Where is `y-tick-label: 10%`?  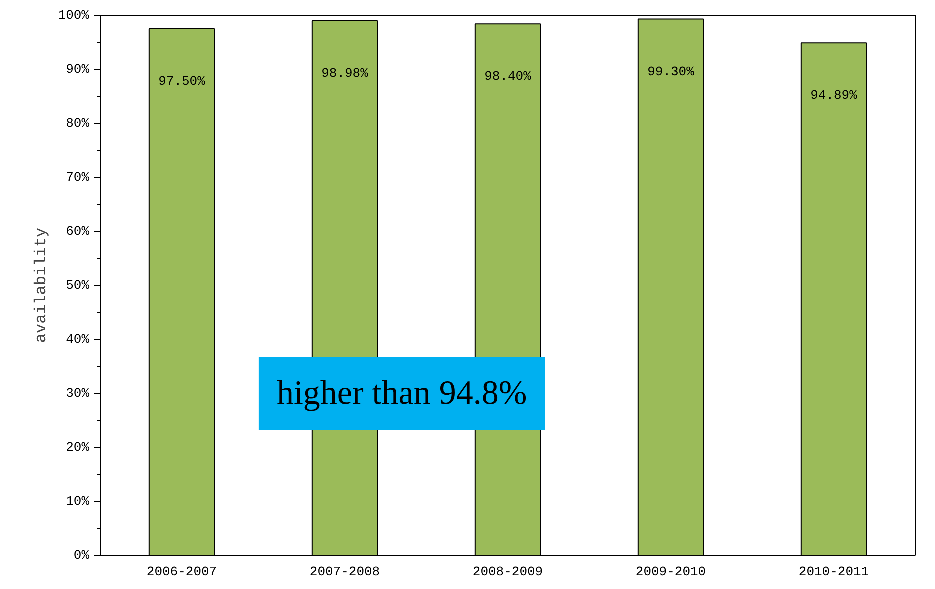 y-tick-label: 10% is located at coordinates (78, 501).